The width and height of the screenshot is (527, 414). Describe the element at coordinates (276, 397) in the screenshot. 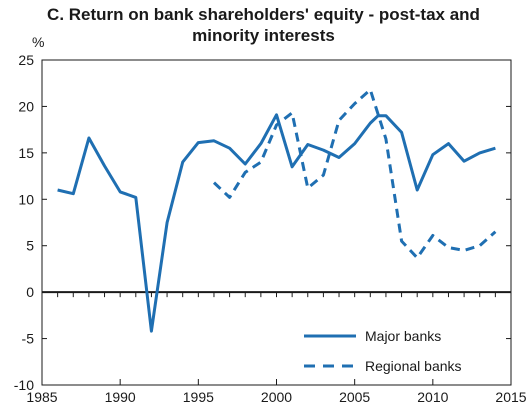

I see `x-tick-label: 2000` at that location.